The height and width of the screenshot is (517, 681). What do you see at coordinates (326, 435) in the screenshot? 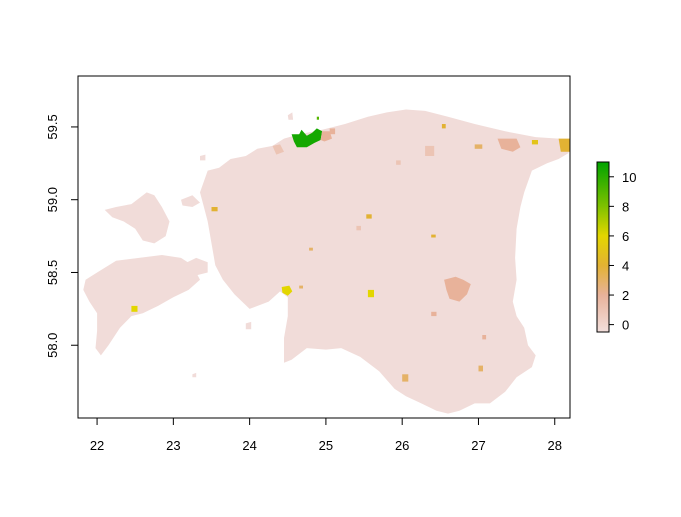
I see `x-axis: 22 23 24 25 26 27 28` at bounding box center [326, 435].